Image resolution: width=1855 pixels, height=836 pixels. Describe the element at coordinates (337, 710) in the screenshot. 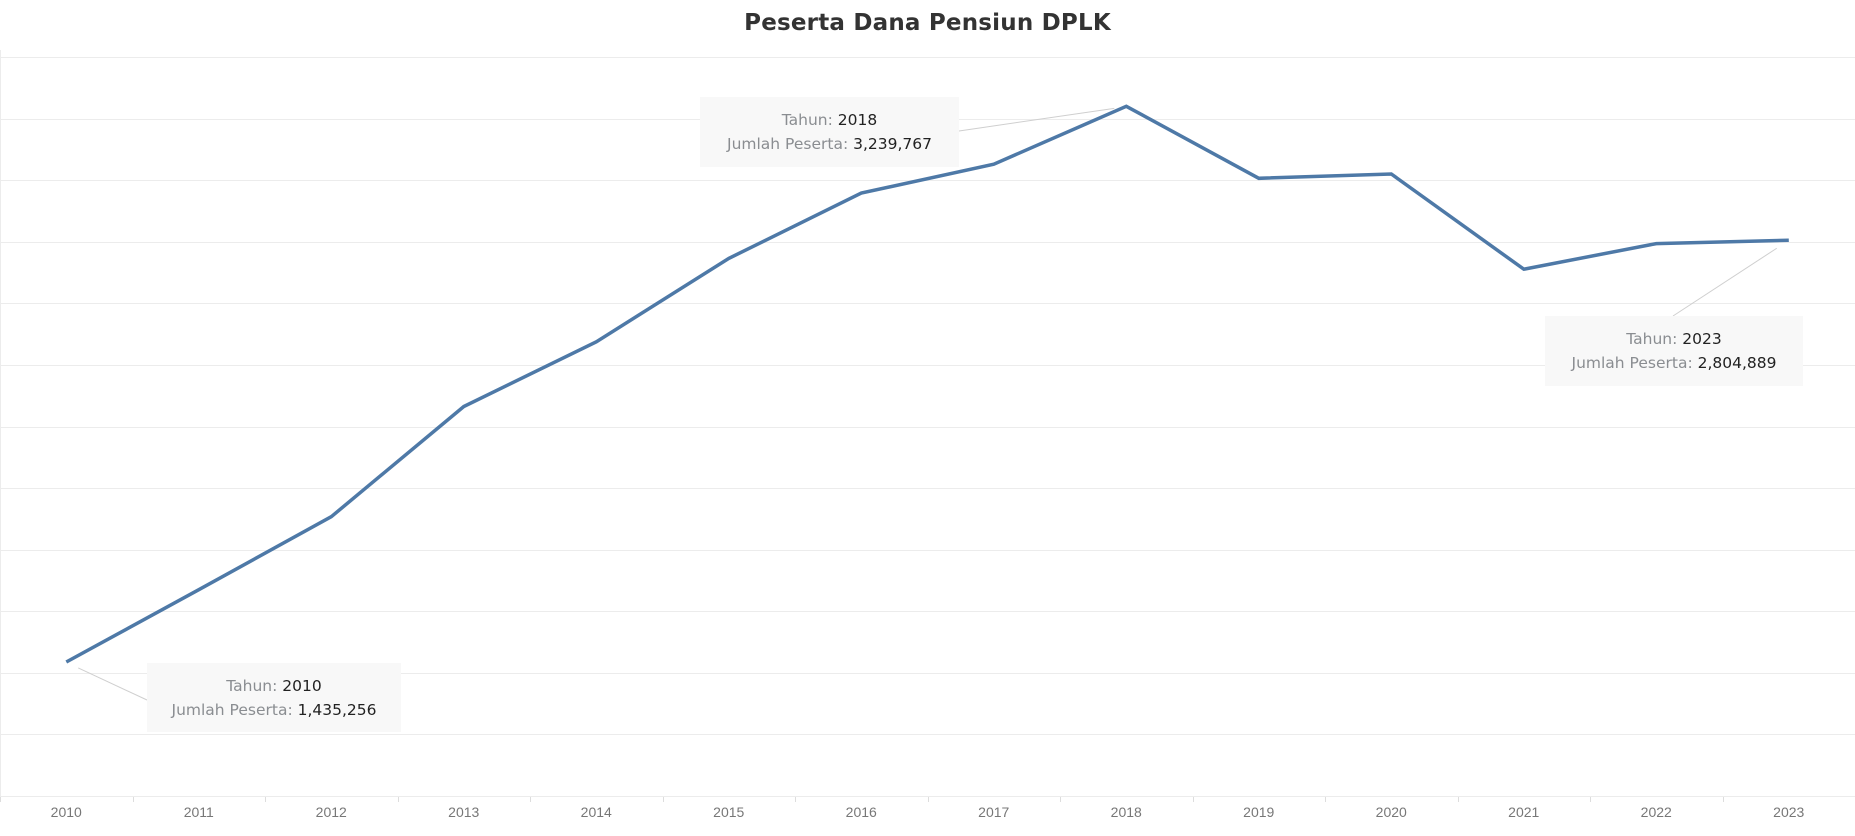

I see `annotation-jumlah-value: 1,435,256` at that location.